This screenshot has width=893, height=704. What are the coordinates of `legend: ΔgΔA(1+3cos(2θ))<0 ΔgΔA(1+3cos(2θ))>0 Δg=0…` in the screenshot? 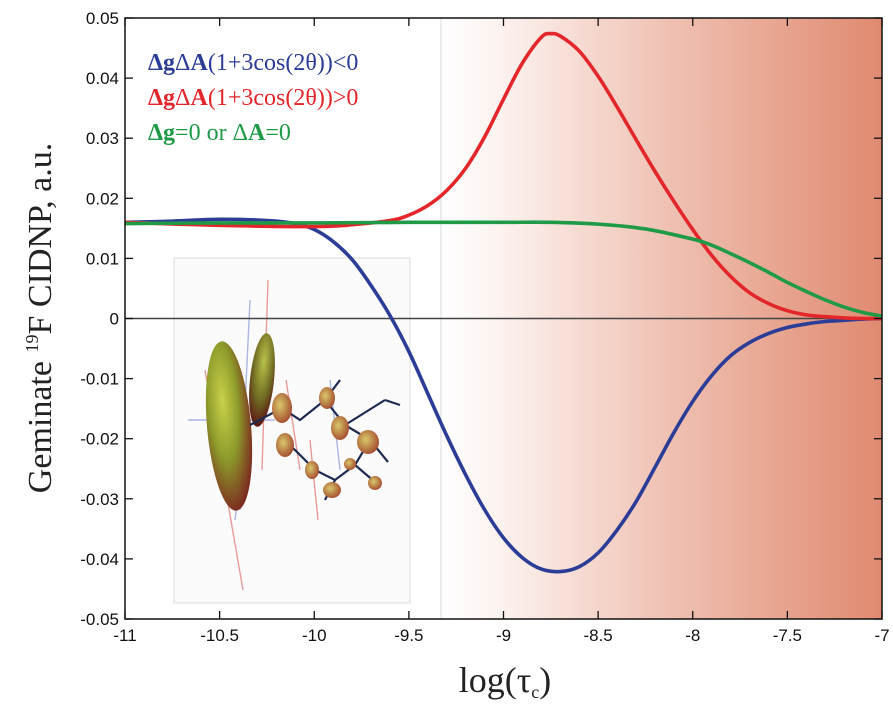 It's located at (253, 98).